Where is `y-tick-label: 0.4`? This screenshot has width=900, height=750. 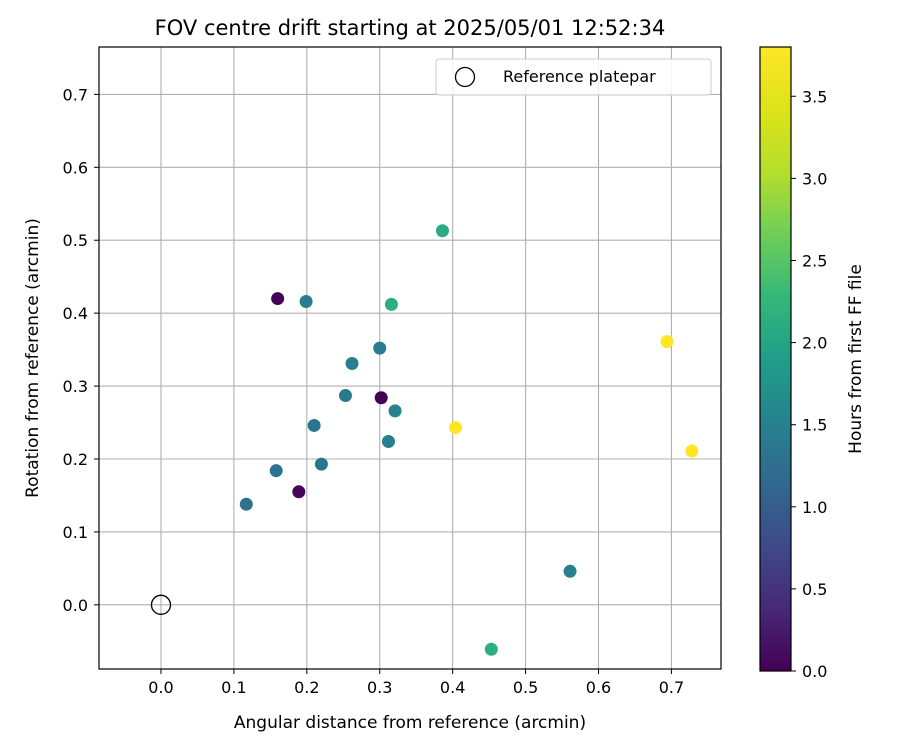 y-tick-label: 0.4 is located at coordinates (75, 313).